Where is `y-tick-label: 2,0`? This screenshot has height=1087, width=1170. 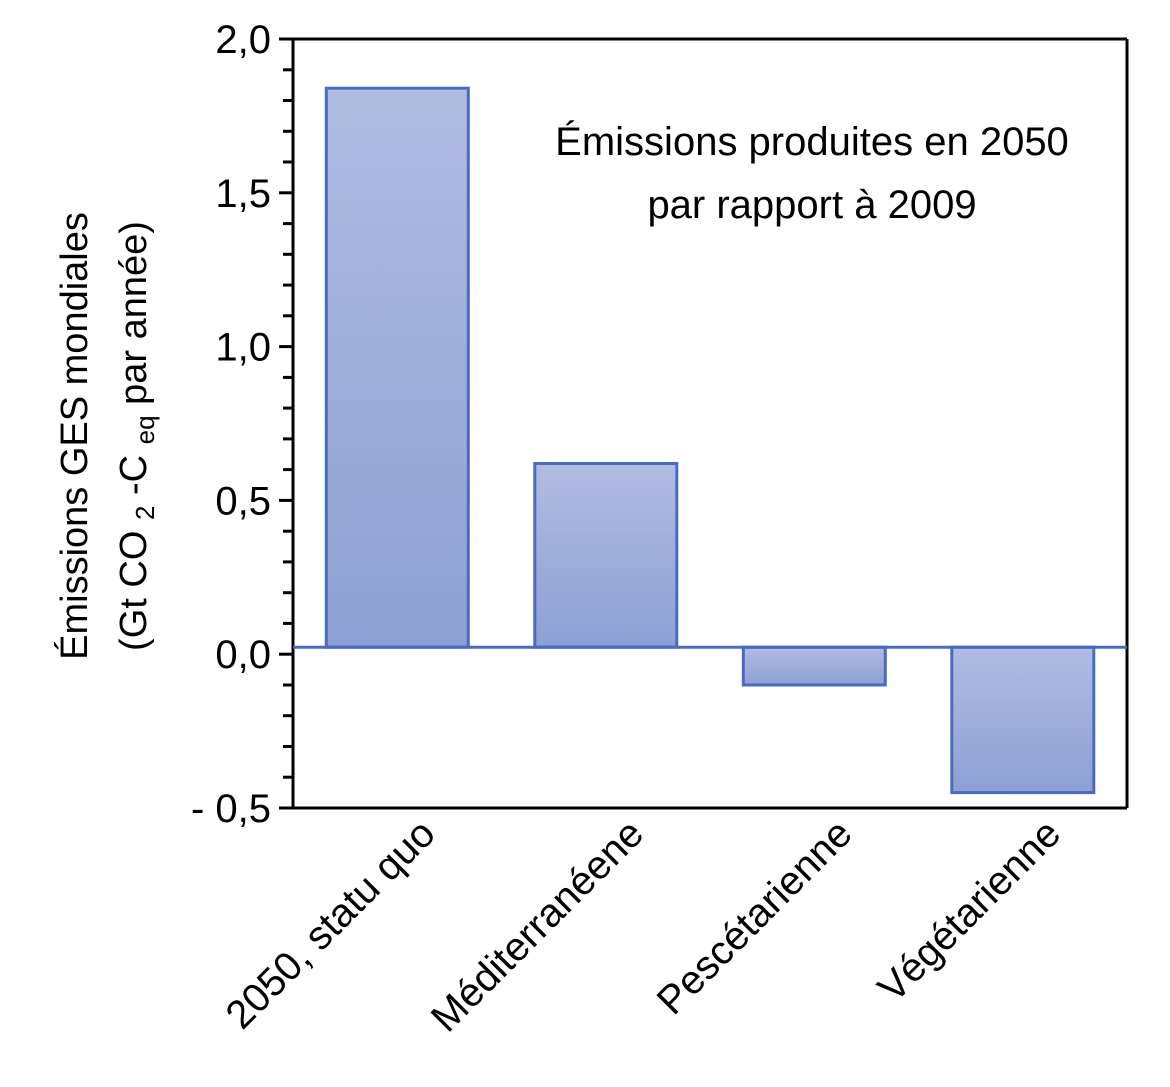
y-tick-label: 2,0 is located at coordinates (243, 40).